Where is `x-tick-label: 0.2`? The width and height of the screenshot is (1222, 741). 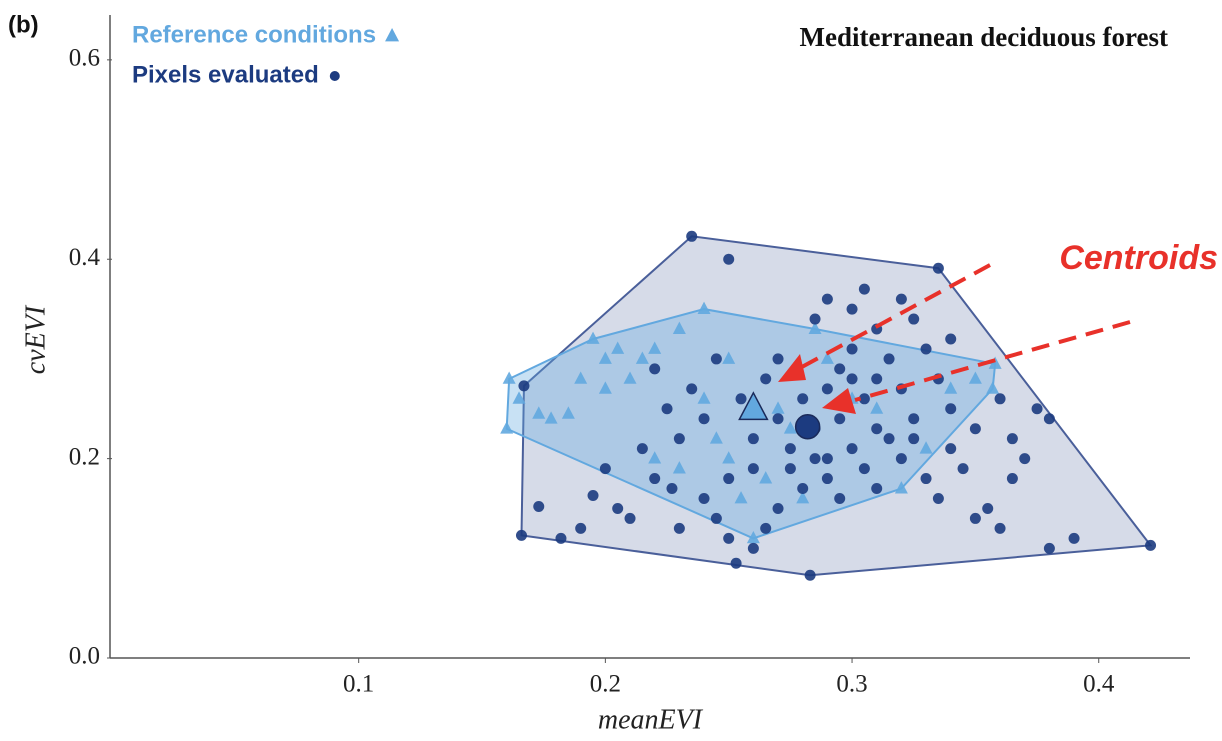 x-tick-label: 0.2 is located at coordinates (605, 684).